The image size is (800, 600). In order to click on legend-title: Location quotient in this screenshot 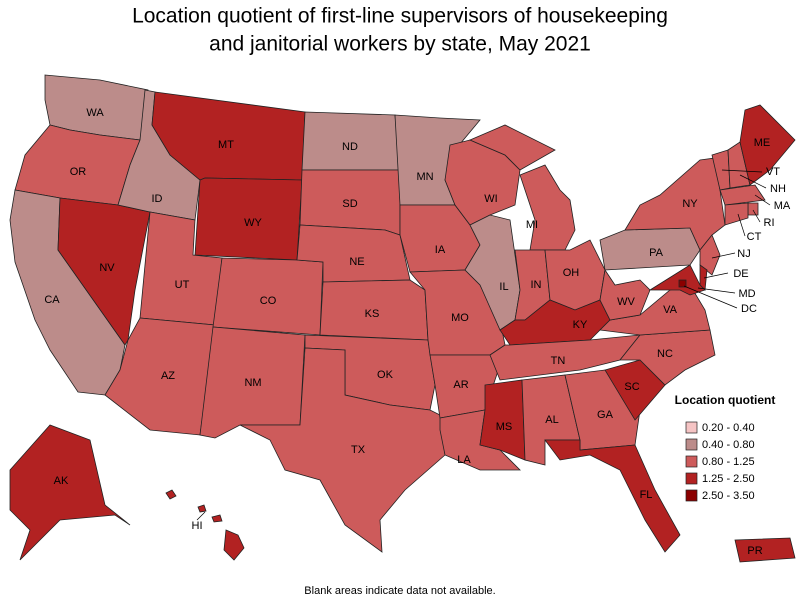, I will do `click(725, 400)`.